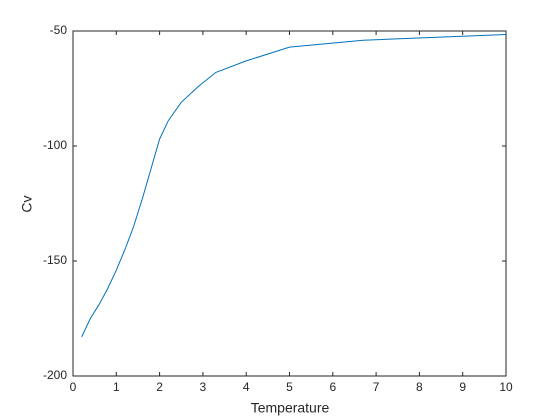 The image size is (560, 420). Describe the element at coordinates (27, 203) in the screenshot. I see `y-axis-label: Cv` at that location.